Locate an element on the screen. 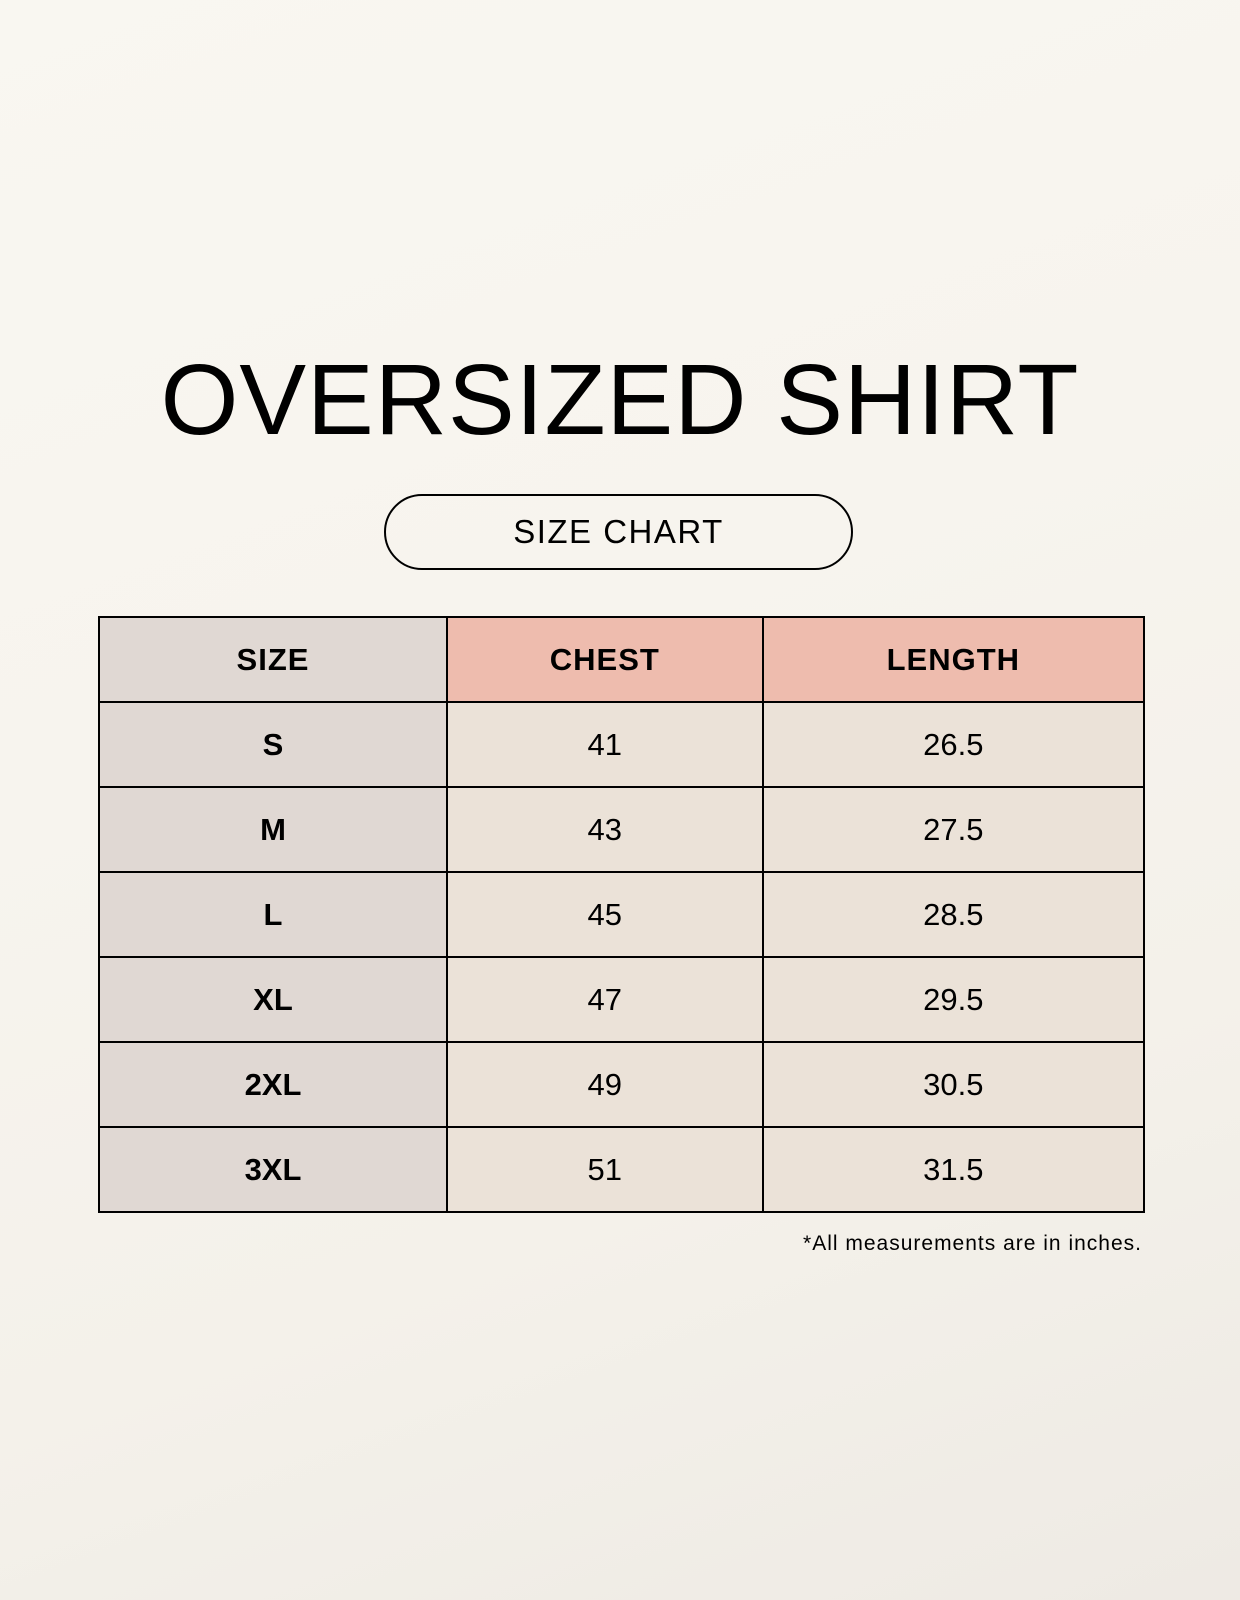  length-cell: 27.5 is located at coordinates (953, 829).